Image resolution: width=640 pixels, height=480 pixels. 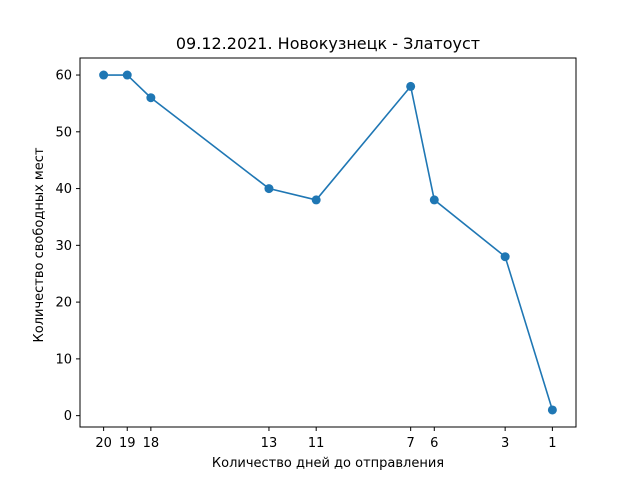 What do you see at coordinates (63, 359) in the screenshot?
I see `y-tick-label: 10` at bounding box center [63, 359].